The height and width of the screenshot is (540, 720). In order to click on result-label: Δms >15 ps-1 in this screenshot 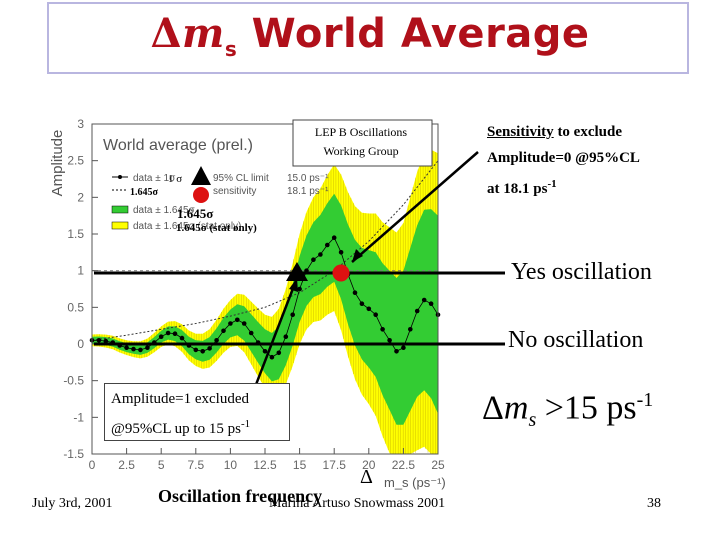, I will do `click(567, 410)`.